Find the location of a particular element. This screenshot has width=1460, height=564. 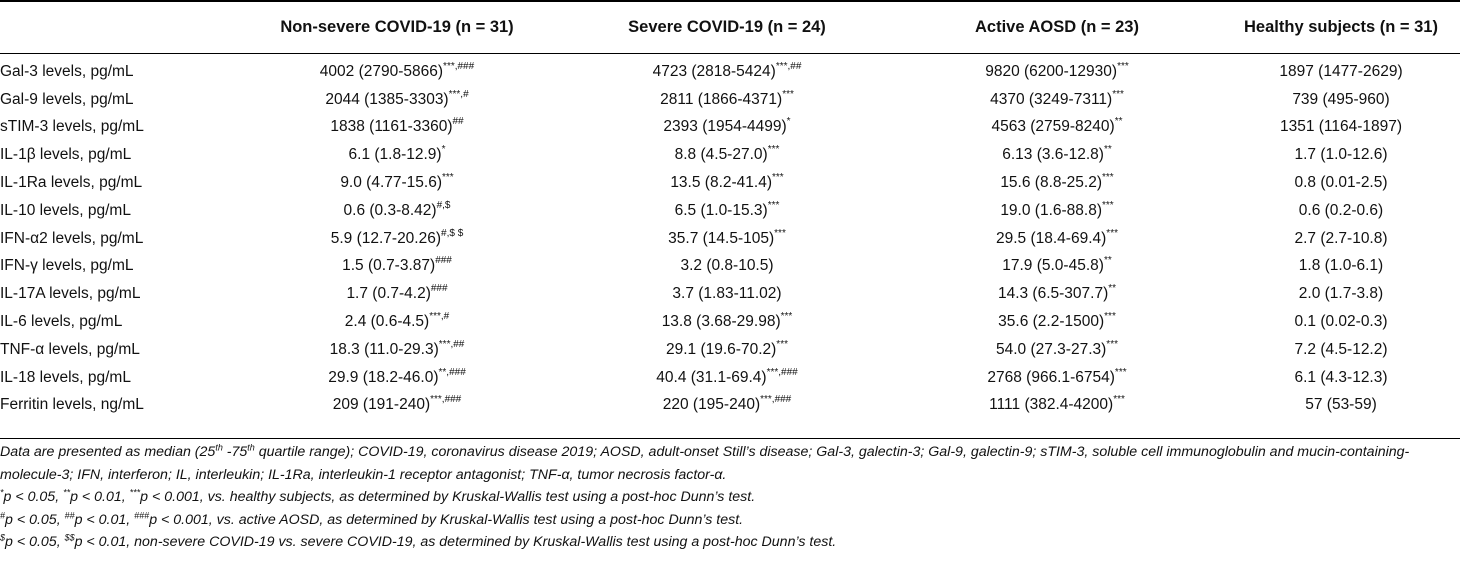

table-cell: 0.6 (0.2-0.6) is located at coordinates (1341, 211).